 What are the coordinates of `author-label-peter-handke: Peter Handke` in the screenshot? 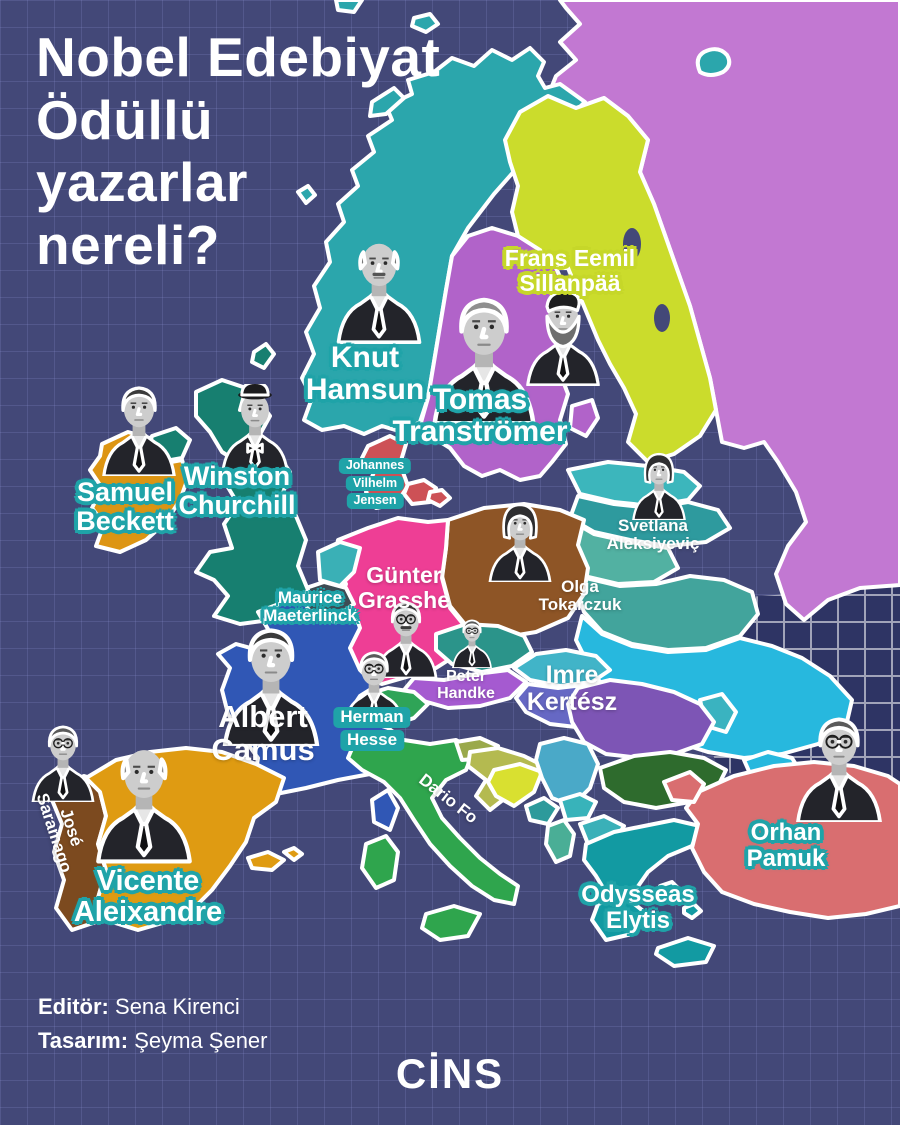 It's located at (466, 685).